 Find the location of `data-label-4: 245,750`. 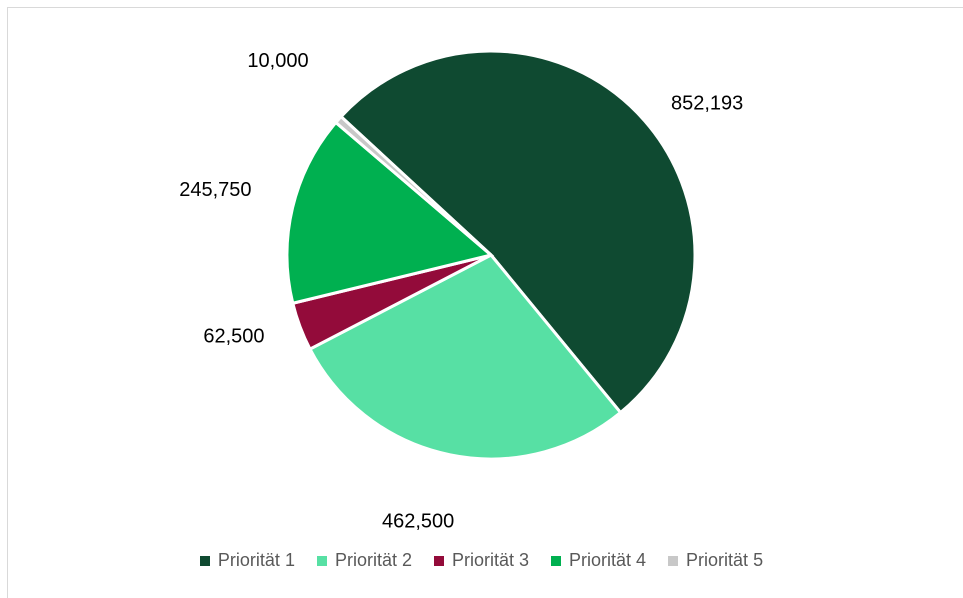

data-label-4: 245,750 is located at coordinates (215, 190).